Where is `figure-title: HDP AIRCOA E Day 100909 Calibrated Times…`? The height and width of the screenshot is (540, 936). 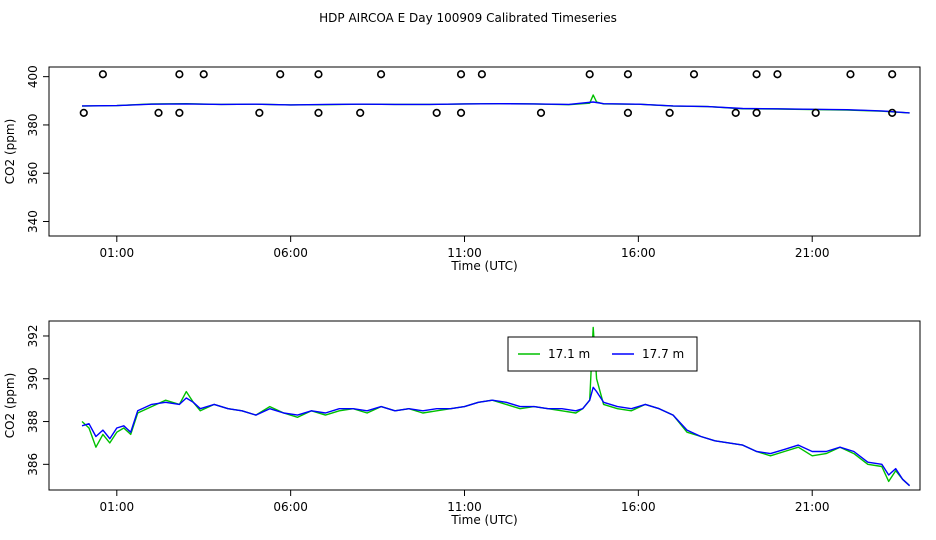
figure-title: HDP AIRCOA E Day 100909 Calibrated Times… is located at coordinates (468, 18).